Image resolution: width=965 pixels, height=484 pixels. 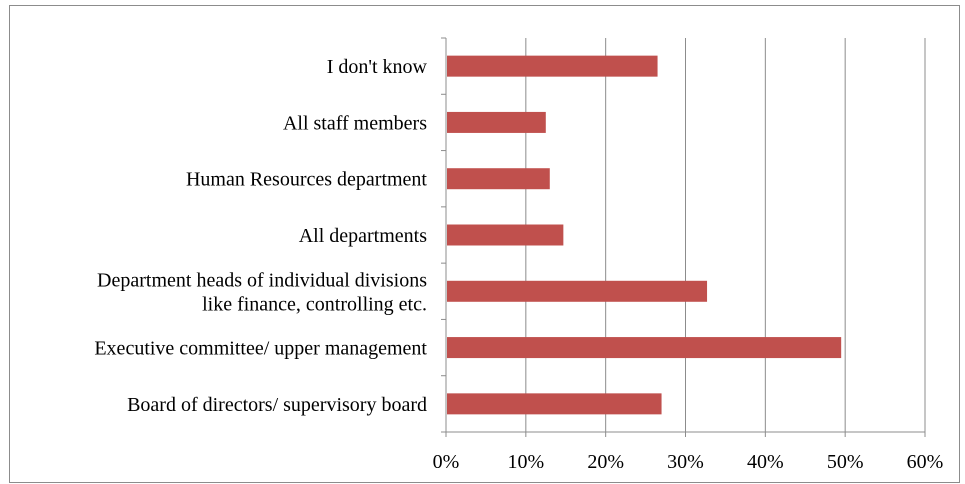 I want to click on x-tick-label: 40%, so click(x=765, y=462).